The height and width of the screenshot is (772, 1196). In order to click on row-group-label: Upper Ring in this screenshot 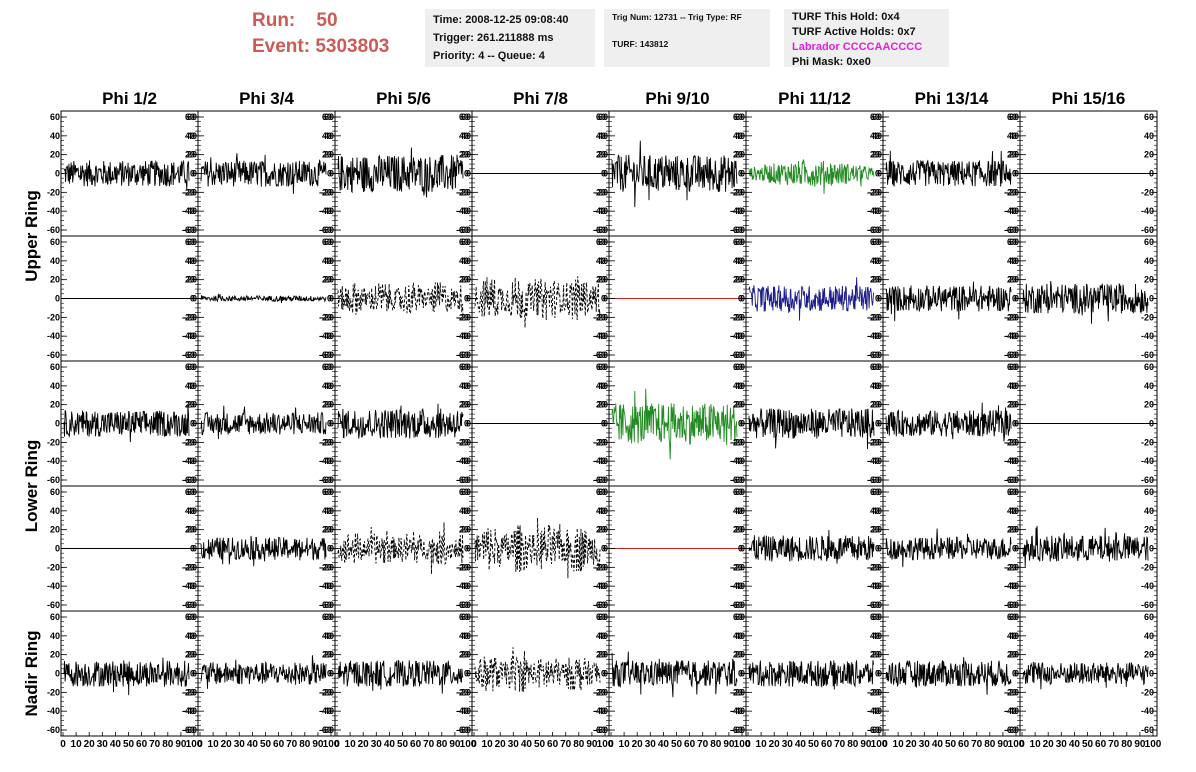, I will do `click(31, 236)`.